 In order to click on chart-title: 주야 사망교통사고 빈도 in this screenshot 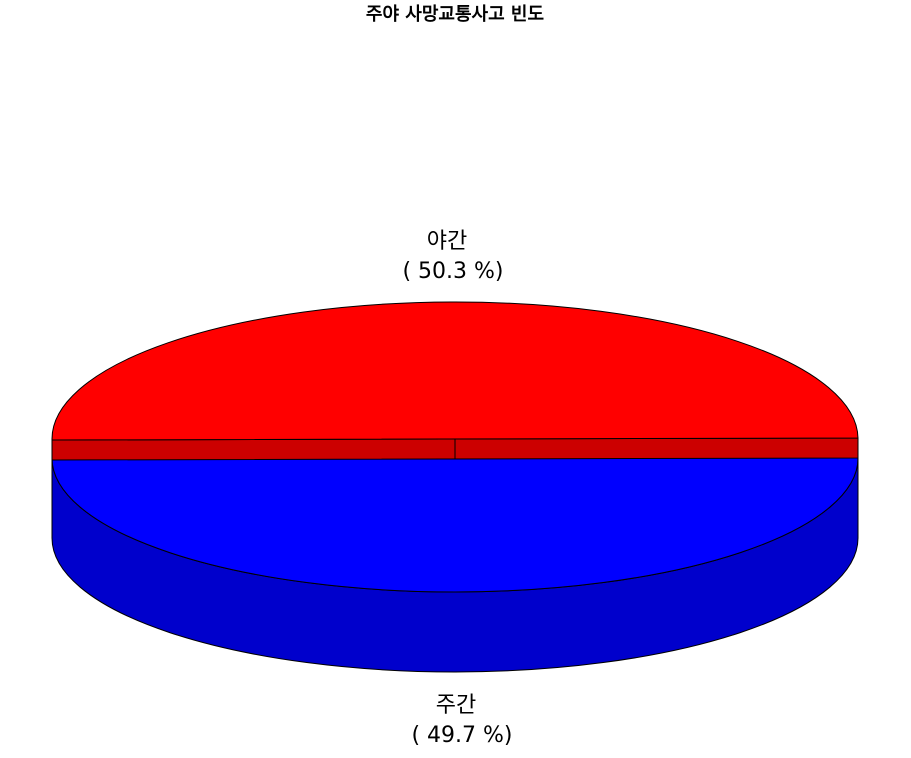, I will do `click(455, 14)`.